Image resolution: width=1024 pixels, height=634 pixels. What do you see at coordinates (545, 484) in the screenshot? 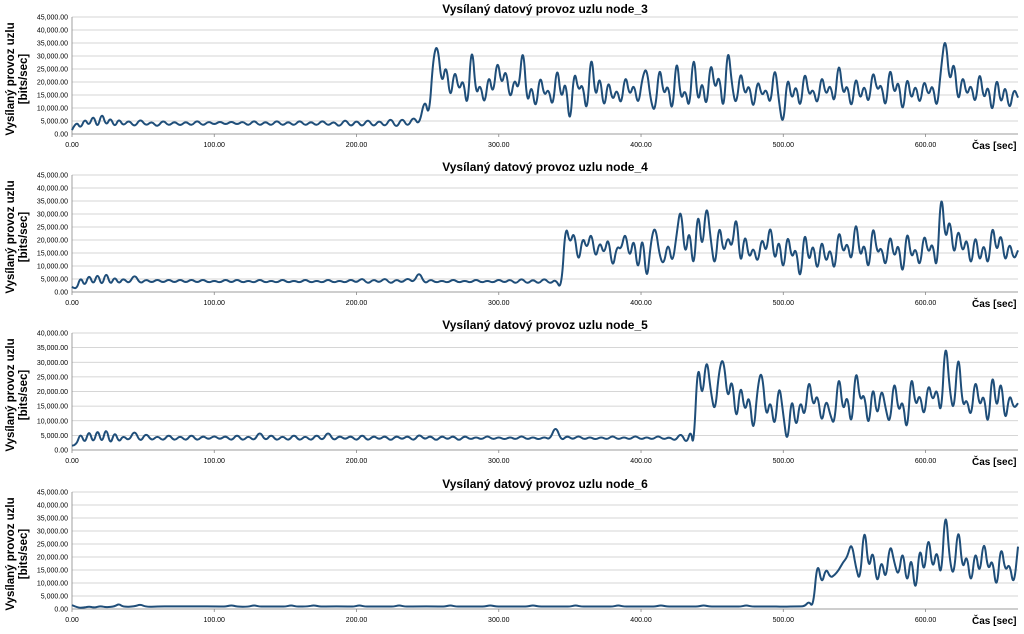
I see `chart-title: Vysílaný datový provoz uzlu node_6` at bounding box center [545, 484].